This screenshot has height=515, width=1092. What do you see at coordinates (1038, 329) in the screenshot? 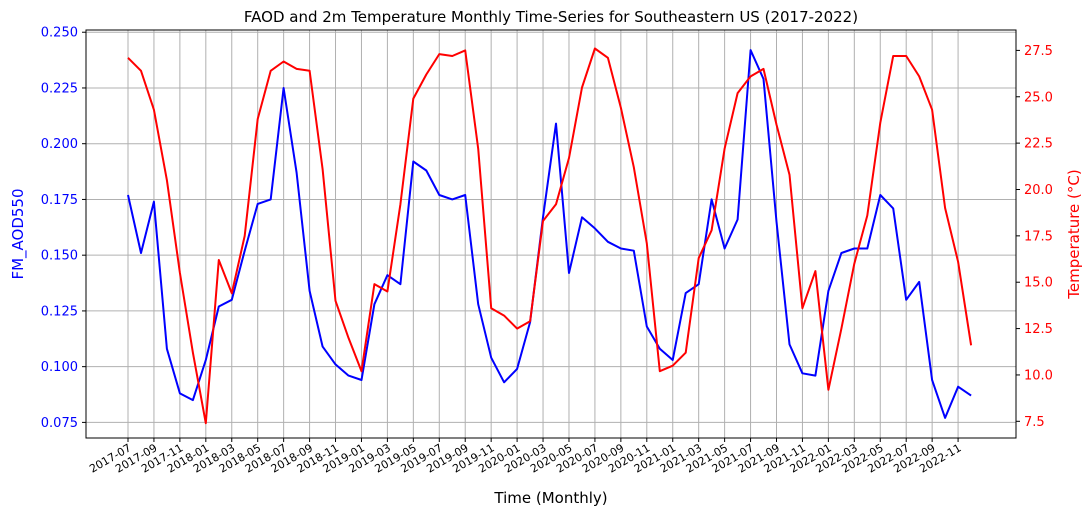
I see `right-tick-label: 12.5` at bounding box center [1038, 329].